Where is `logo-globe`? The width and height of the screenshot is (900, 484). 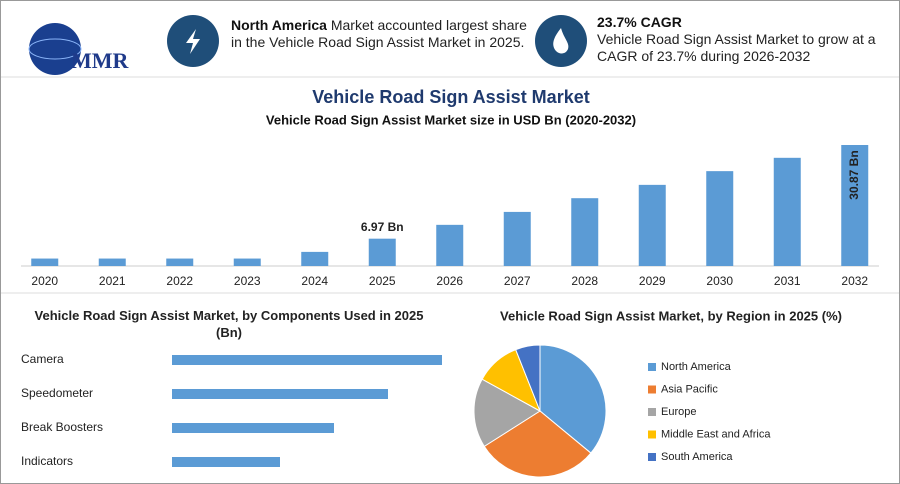 logo-globe is located at coordinates (55, 49).